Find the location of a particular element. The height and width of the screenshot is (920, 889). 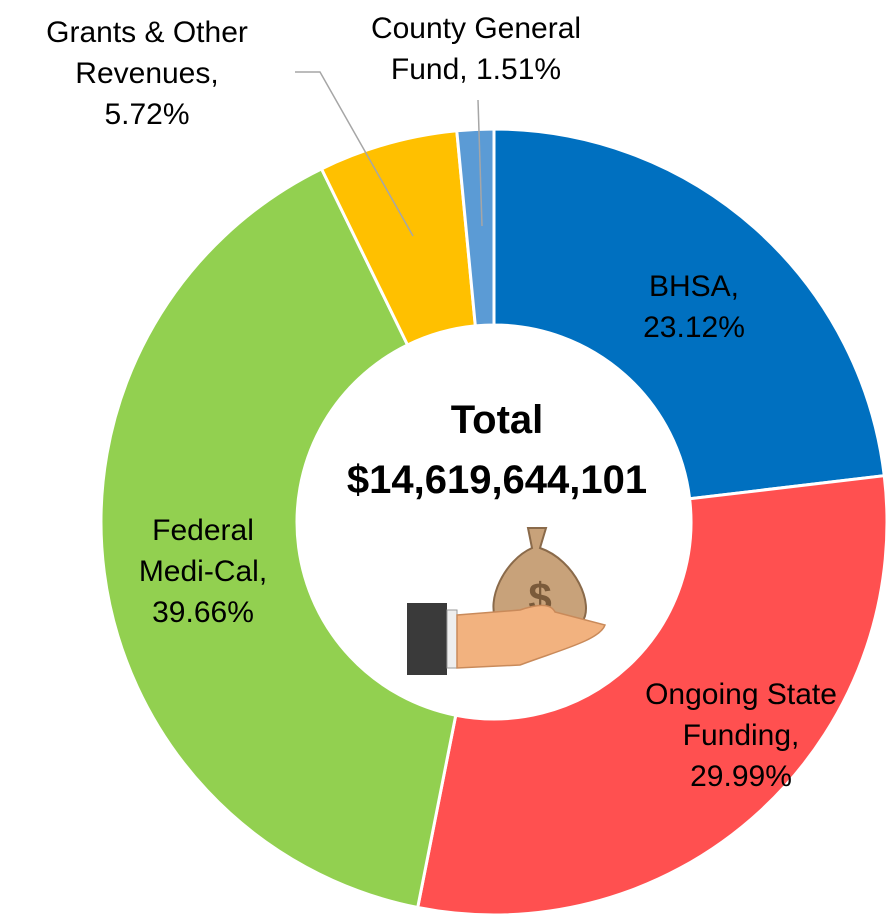

data-label: Grants & Other Revenues, 5.72% is located at coordinates (147, 73).